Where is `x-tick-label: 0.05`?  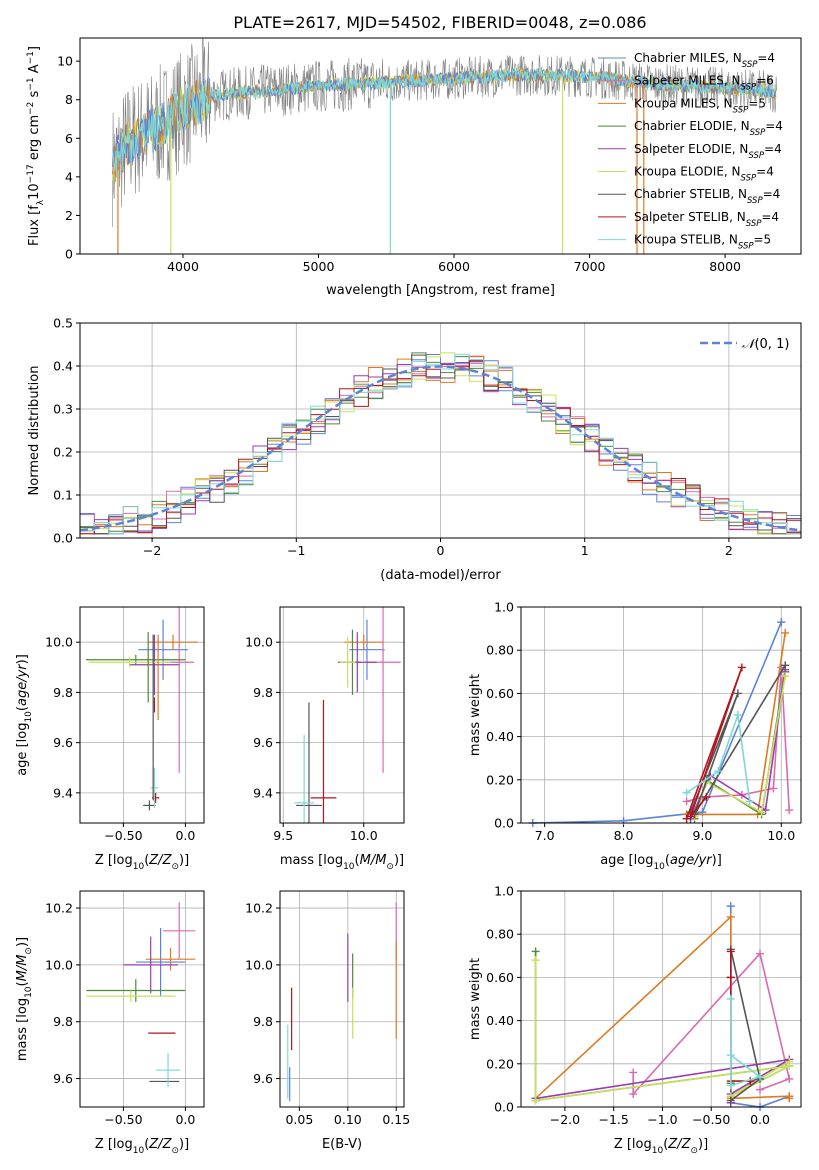
x-tick-label: 0.05 is located at coordinates (299, 1119).